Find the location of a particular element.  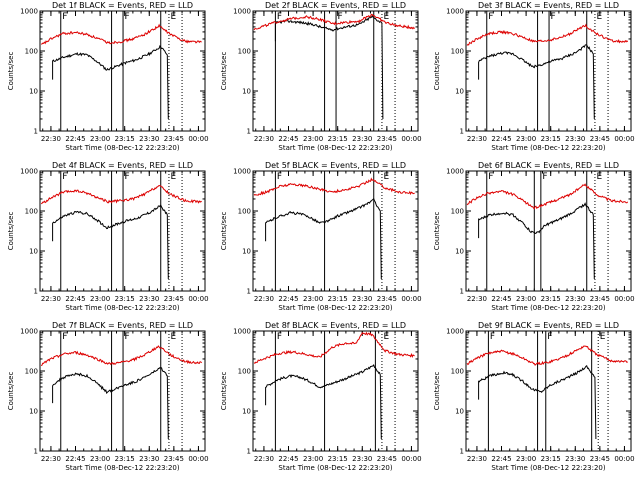

chart-title: Det 7f BLACK = Events, RED = LLD is located at coordinates (122, 325).